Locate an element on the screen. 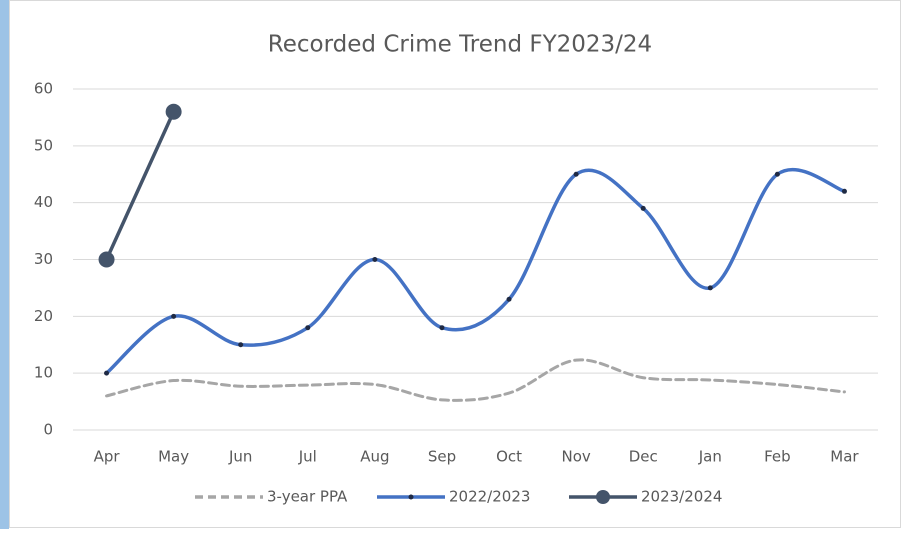 Image resolution: width=902 pixels, height=533 pixels. legend-label: 2022/2023 is located at coordinates (489, 497).